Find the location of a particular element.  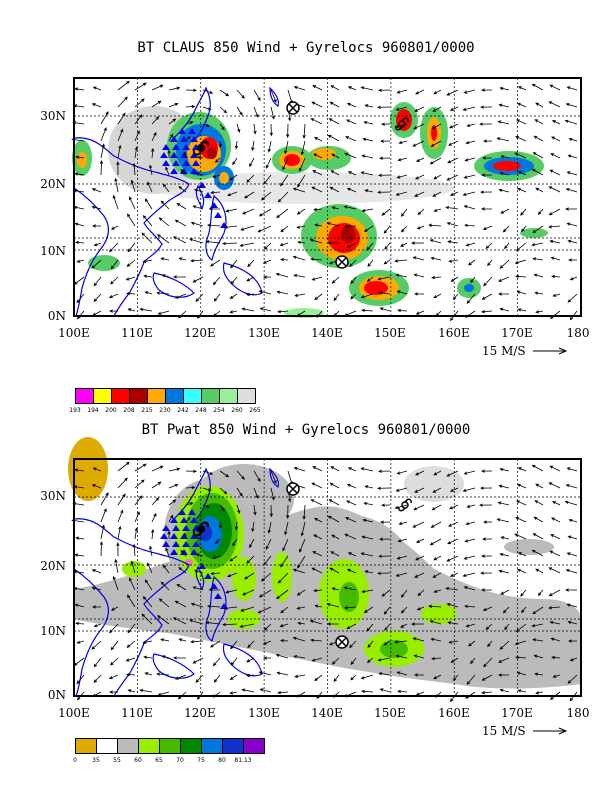

lon-label: 140E is located at coordinates (327, 333).